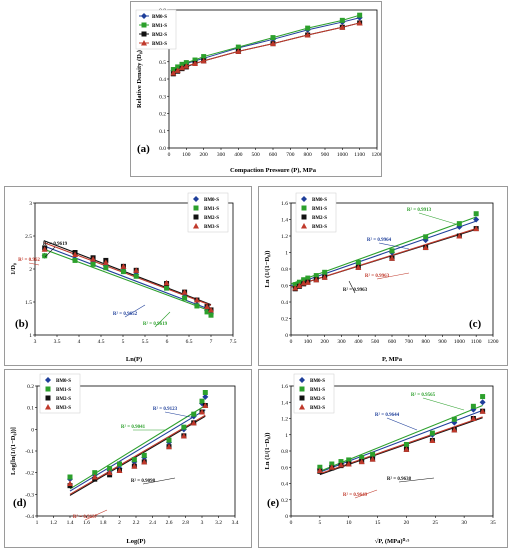 The width and height of the screenshot is (511, 550). Describe the element at coordinates (189, 342) in the screenshot. I see `x-tick-label-b-7: 6.5` at that location.